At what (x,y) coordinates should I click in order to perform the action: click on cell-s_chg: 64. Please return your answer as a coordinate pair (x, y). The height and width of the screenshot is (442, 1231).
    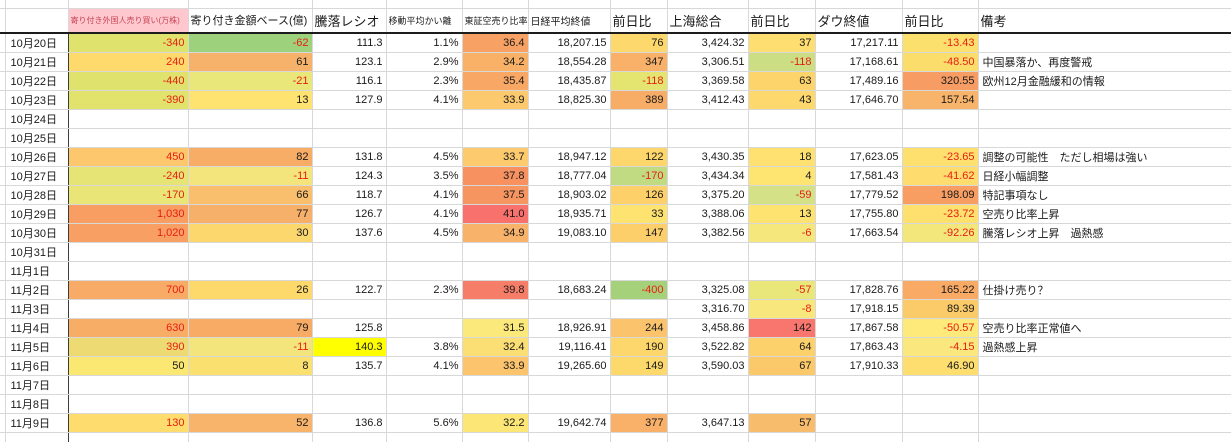
    Looking at the image, I should click on (782, 347).